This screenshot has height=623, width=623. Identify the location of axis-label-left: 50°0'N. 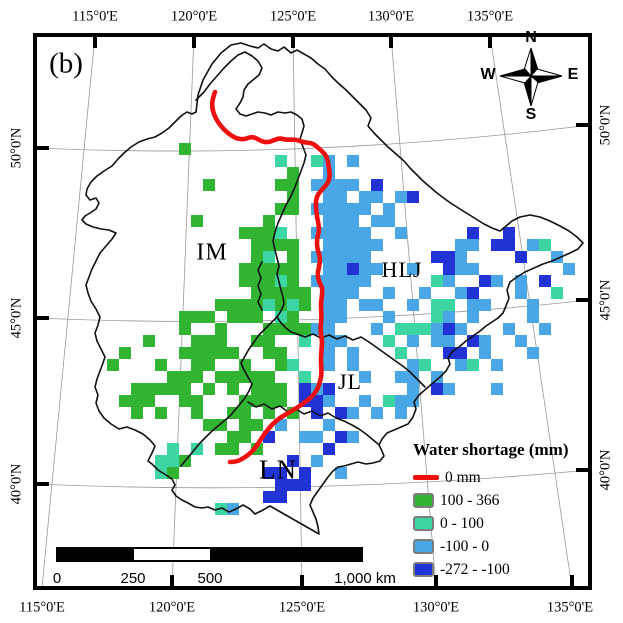
(16, 148).